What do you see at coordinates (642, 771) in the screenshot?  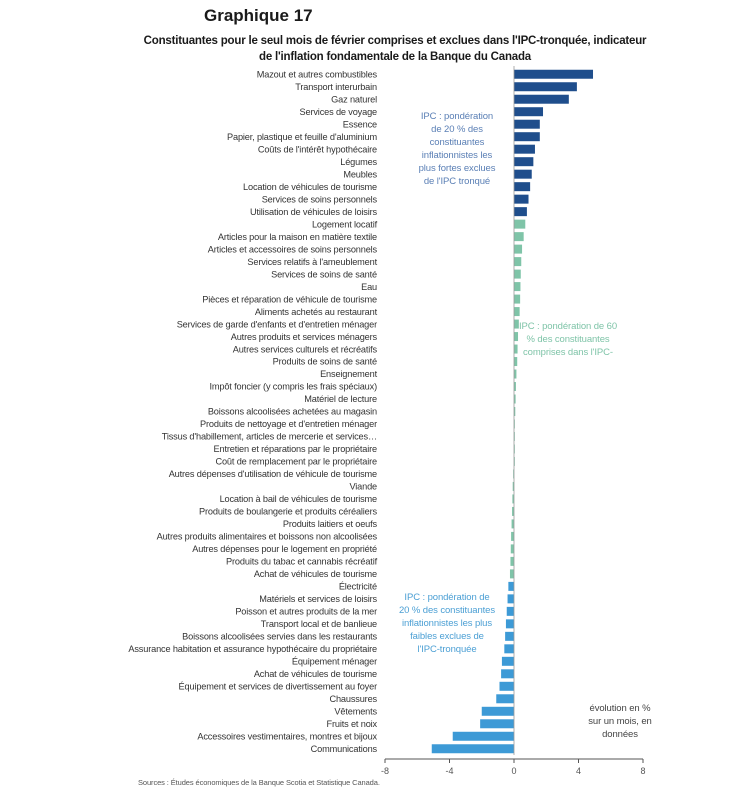 I see `x-tick-label: 8` at bounding box center [642, 771].